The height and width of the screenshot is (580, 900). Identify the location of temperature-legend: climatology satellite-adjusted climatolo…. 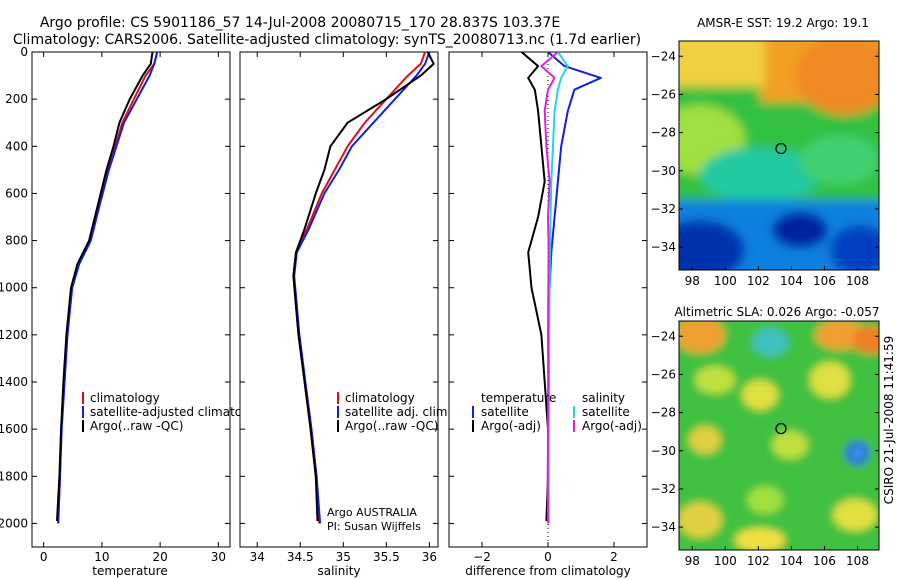
(175, 412).